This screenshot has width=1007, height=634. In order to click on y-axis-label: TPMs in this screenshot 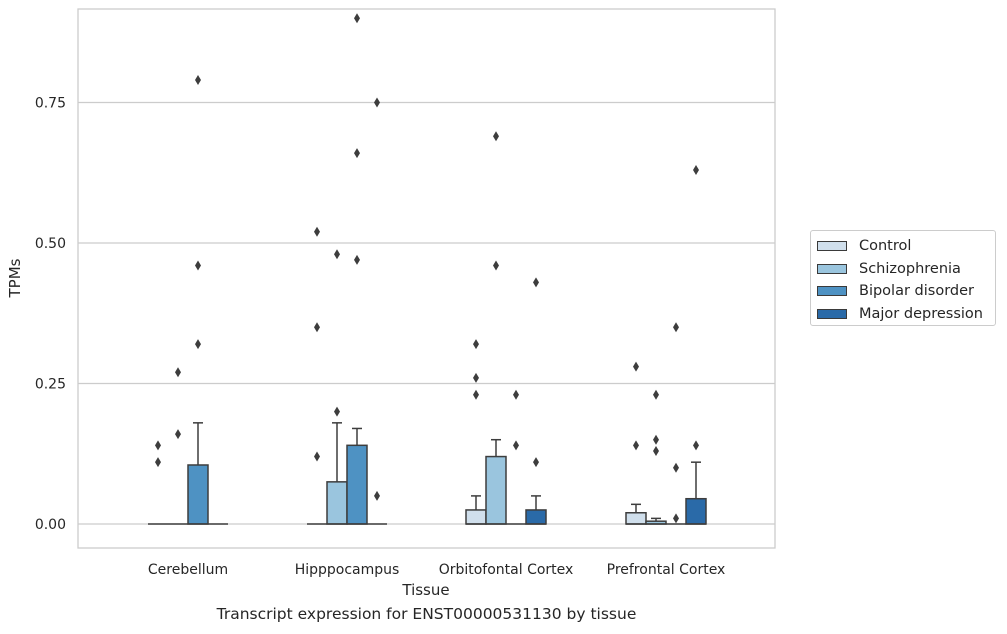, I will do `click(15, 278)`.